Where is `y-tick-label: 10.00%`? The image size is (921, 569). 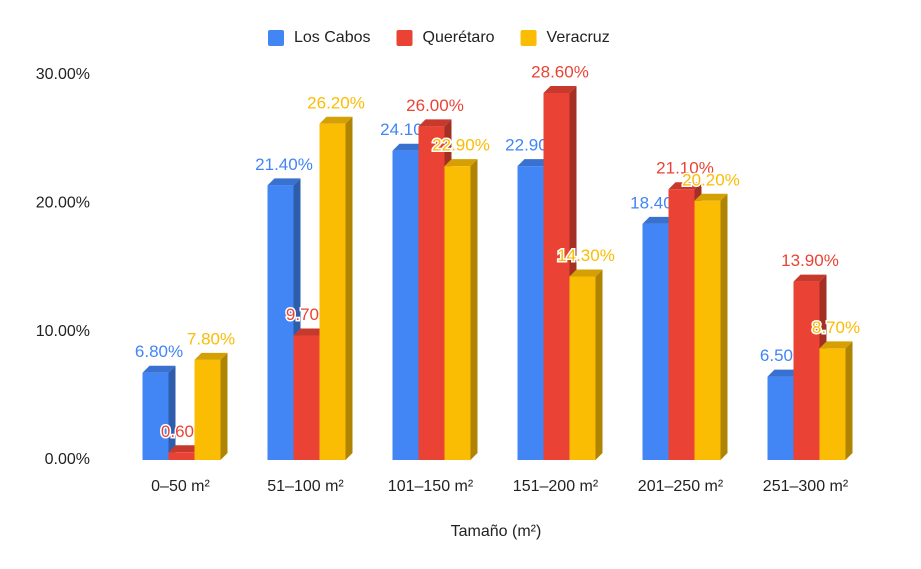 y-tick-label: 10.00% is located at coordinates (63, 331).